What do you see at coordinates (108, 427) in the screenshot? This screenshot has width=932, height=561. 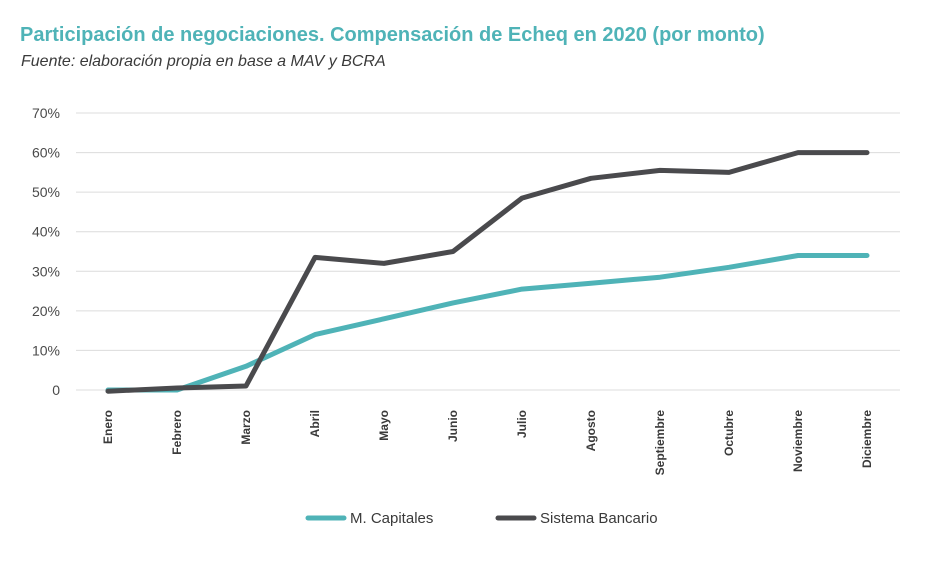 I see `x-tick-label: Enero` at bounding box center [108, 427].